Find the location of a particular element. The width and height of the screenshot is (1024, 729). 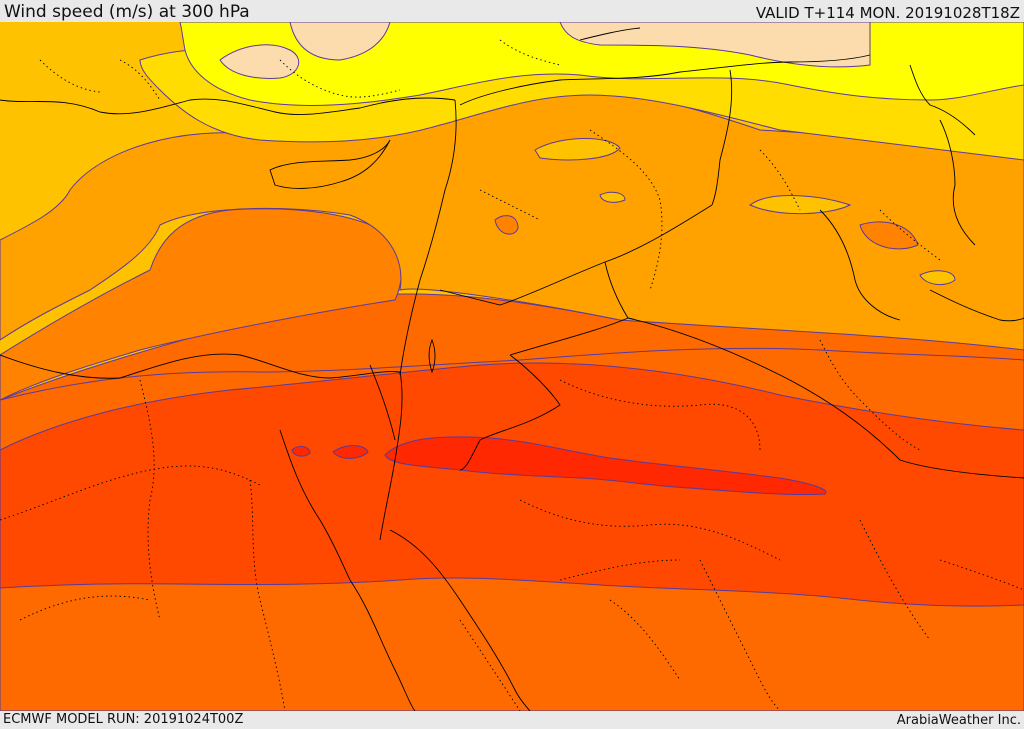

band-lightest-nw is located at coordinates (340, 41).